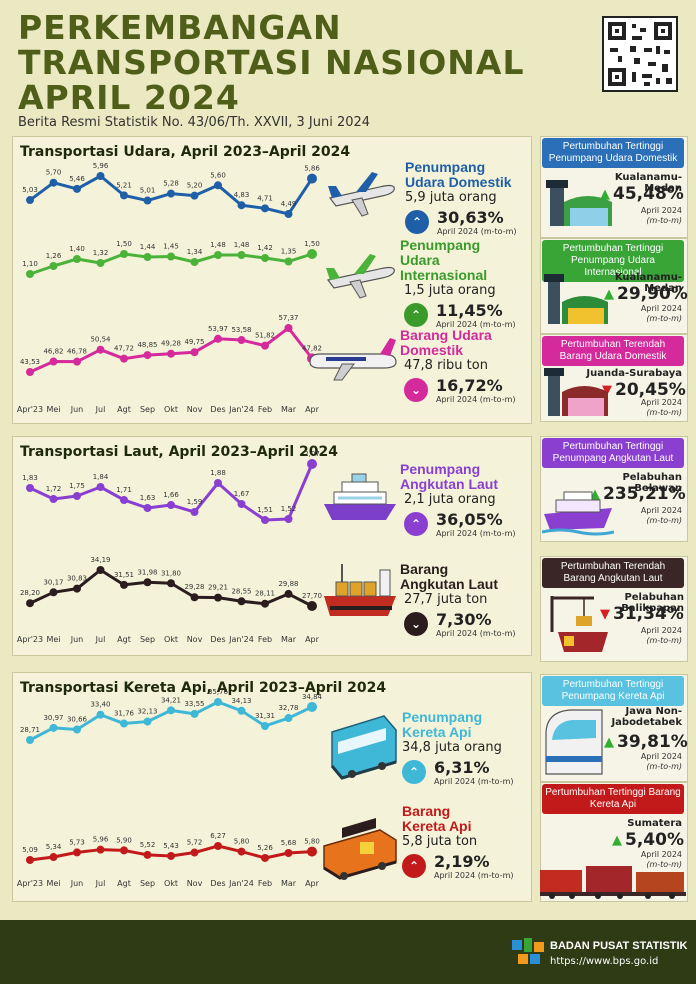 The image size is (696, 984). What do you see at coordinates (147, 409) in the screenshot?
I see `x-tick-label: Sep` at bounding box center [147, 409].